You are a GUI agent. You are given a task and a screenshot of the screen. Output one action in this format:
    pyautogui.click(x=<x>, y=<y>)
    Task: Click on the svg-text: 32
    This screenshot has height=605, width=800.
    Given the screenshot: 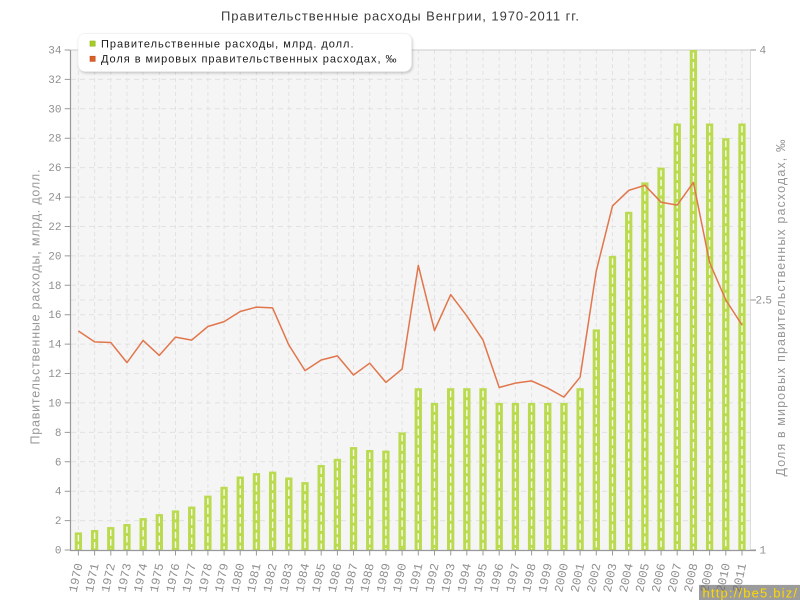 What is the action you would take?
    pyautogui.click(x=54, y=81)
    